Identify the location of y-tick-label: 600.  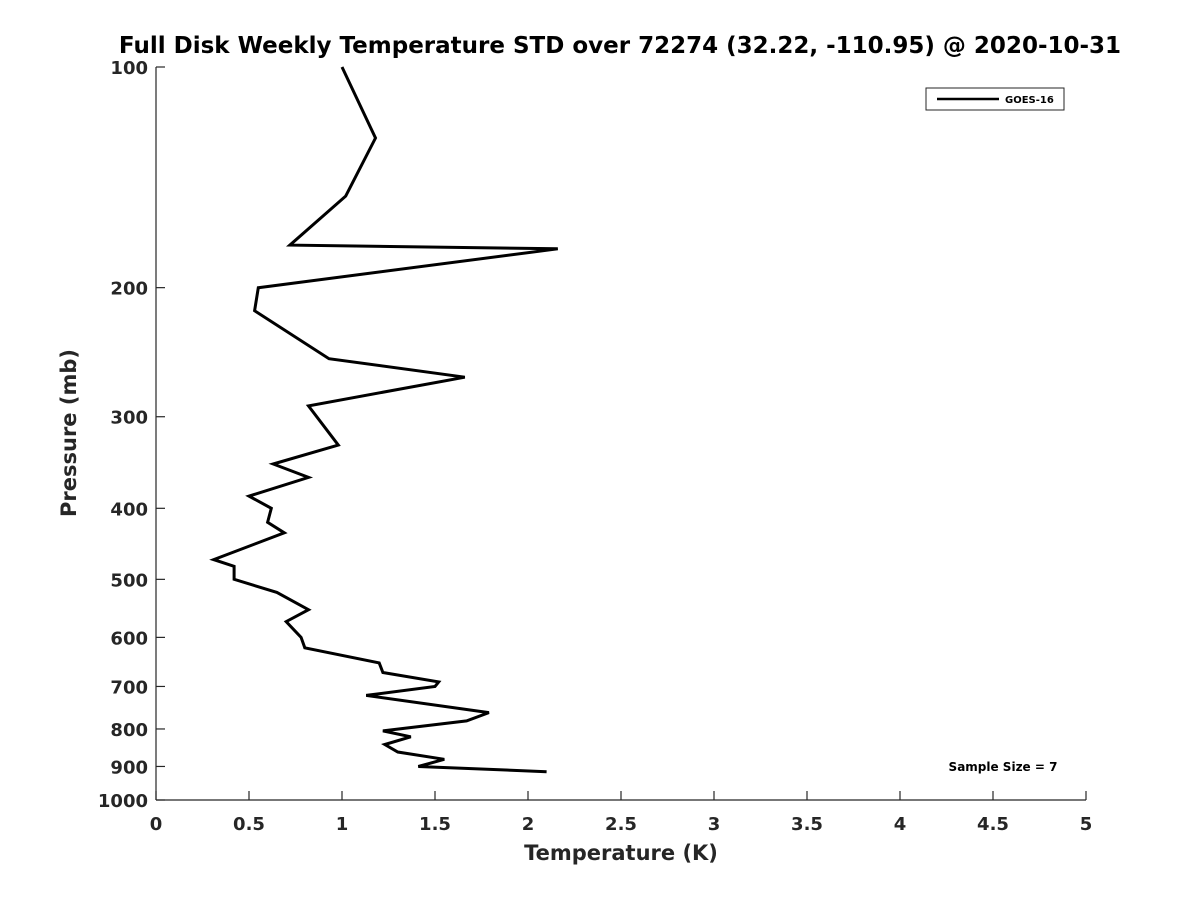
(129, 638).